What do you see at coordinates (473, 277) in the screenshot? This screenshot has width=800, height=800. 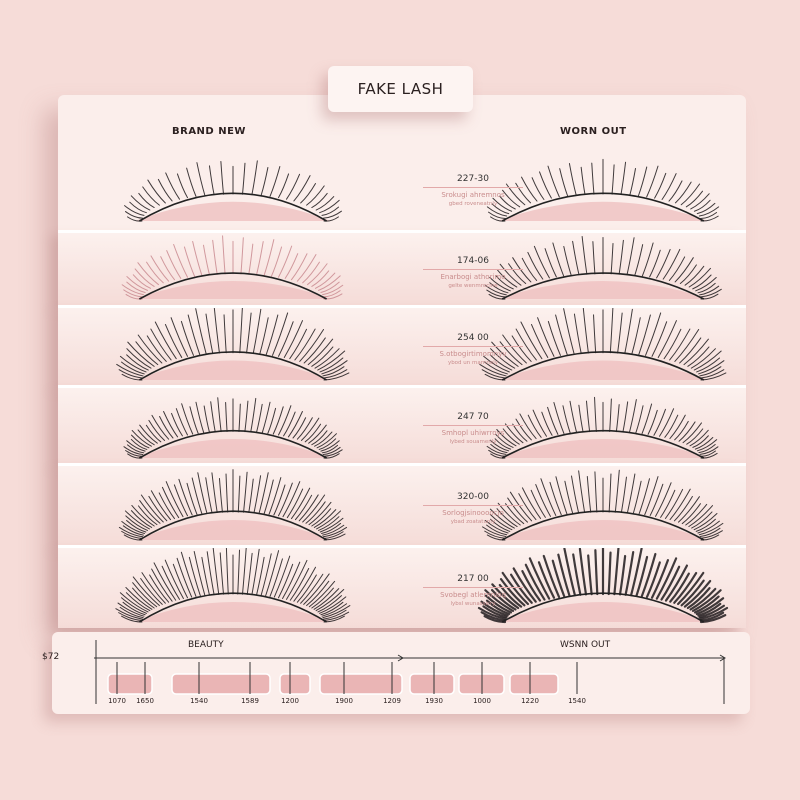 I see `row-caption: Enarbogi athorimo` at bounding box center [473, 277].